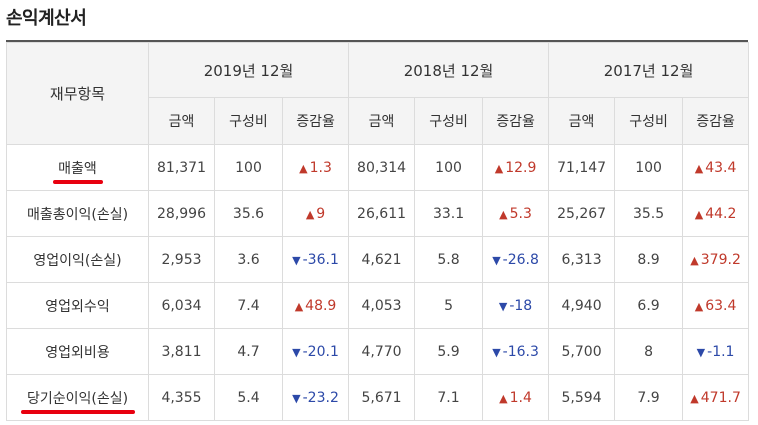  I want to click on row-label: 영업외수익, so click(77, 306).